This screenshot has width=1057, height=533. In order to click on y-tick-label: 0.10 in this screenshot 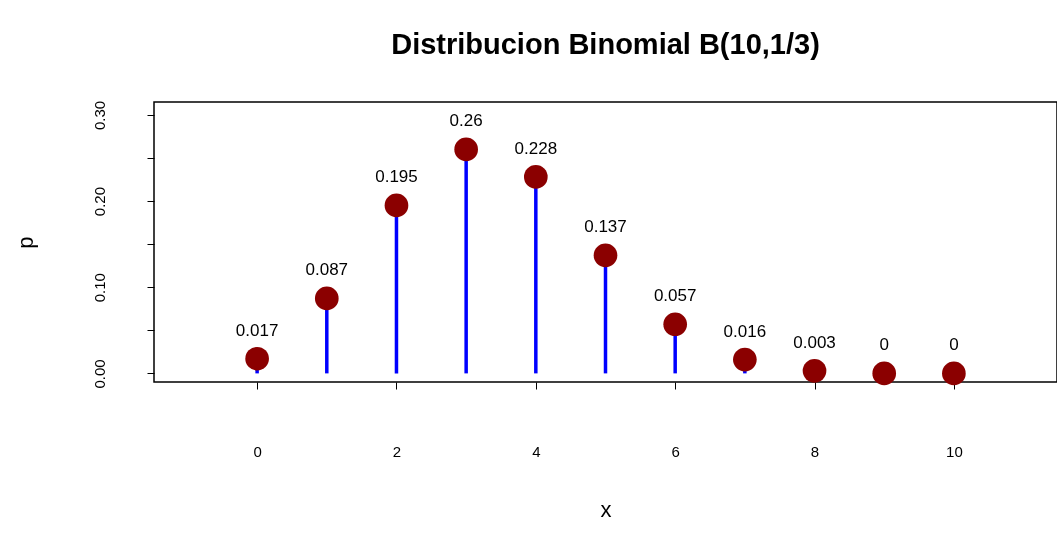, I will do `click(99, 288)`.